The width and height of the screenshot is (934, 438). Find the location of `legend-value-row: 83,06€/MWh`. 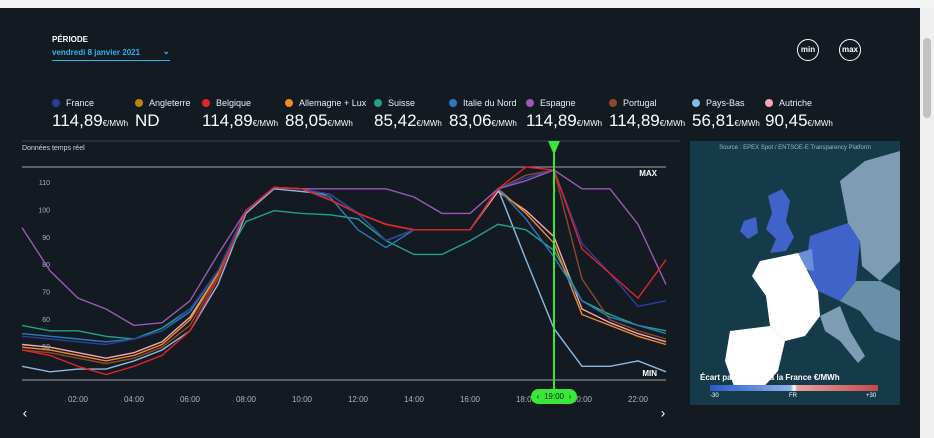

legend-value-row: 83,06€/MWh is located at coordinates (483, 121).